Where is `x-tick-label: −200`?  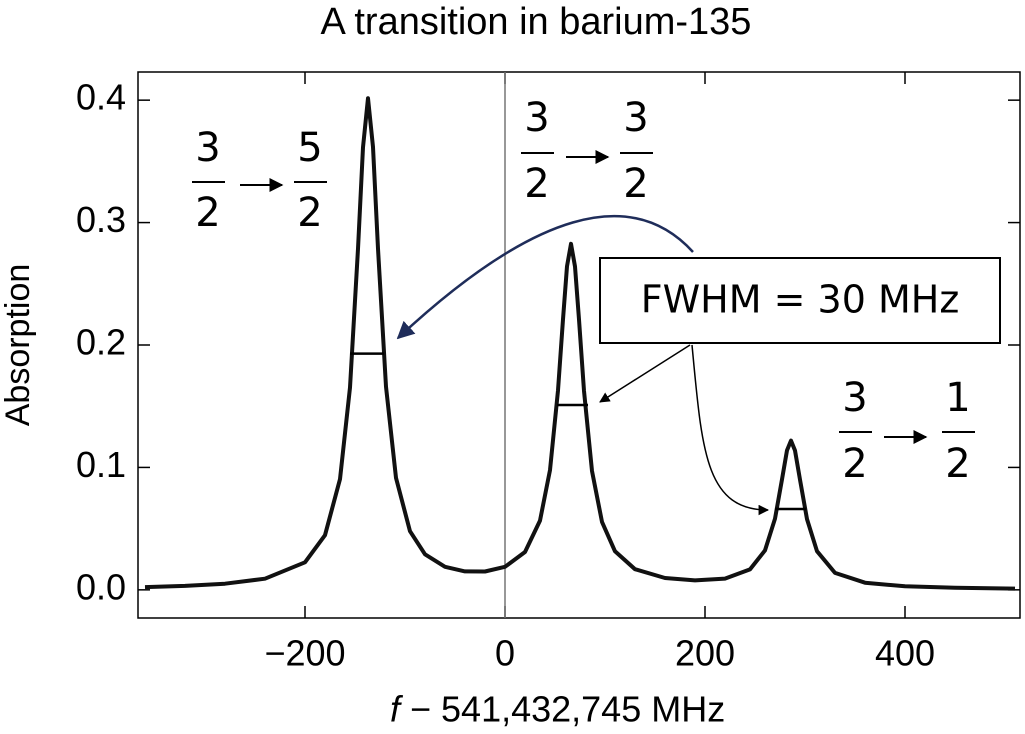 x-tick-label: −200 is located at coordinates (304, 653).